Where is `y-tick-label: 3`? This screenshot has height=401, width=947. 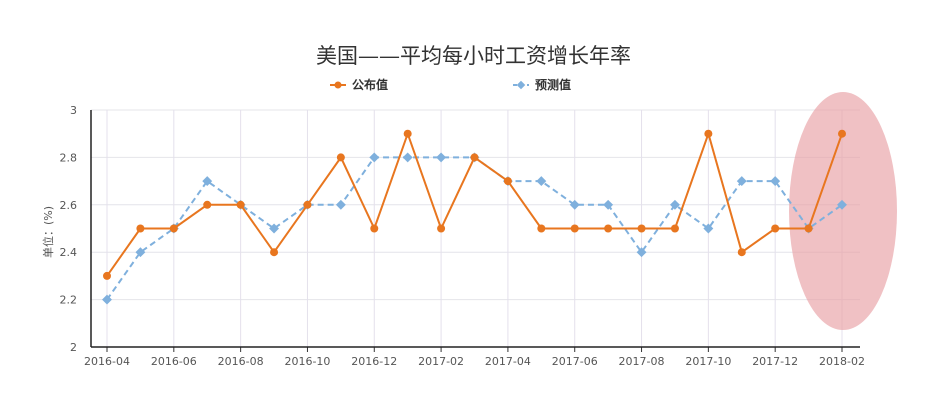
y-tick-label: 3 is located at coordinates (73, 110).